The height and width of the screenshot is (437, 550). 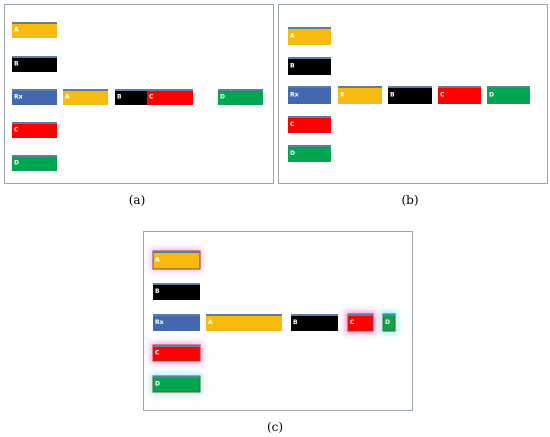 I want to click on caption: (c), so click(x=275, y=427).